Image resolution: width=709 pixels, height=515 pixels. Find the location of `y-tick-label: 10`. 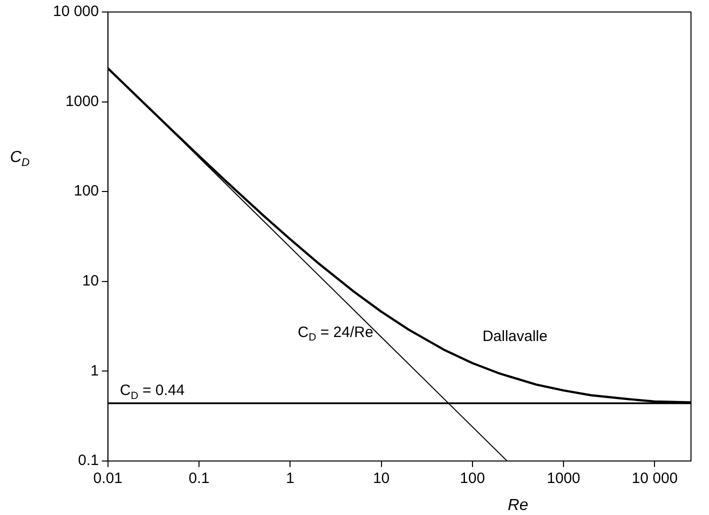

y-tick-label: 10 is located at coordinates (90, 281).